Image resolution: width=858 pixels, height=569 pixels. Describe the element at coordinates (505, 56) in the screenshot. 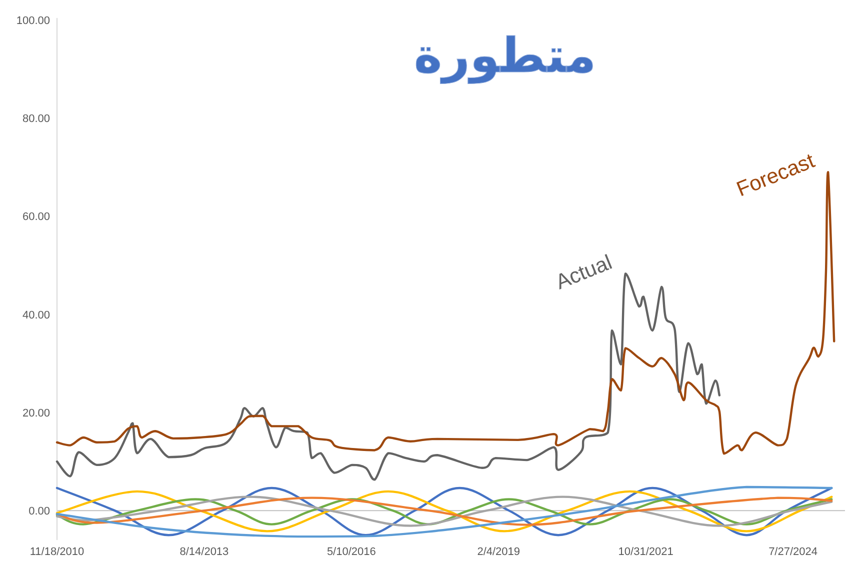

I see `chart-title: متطورة` at that location.